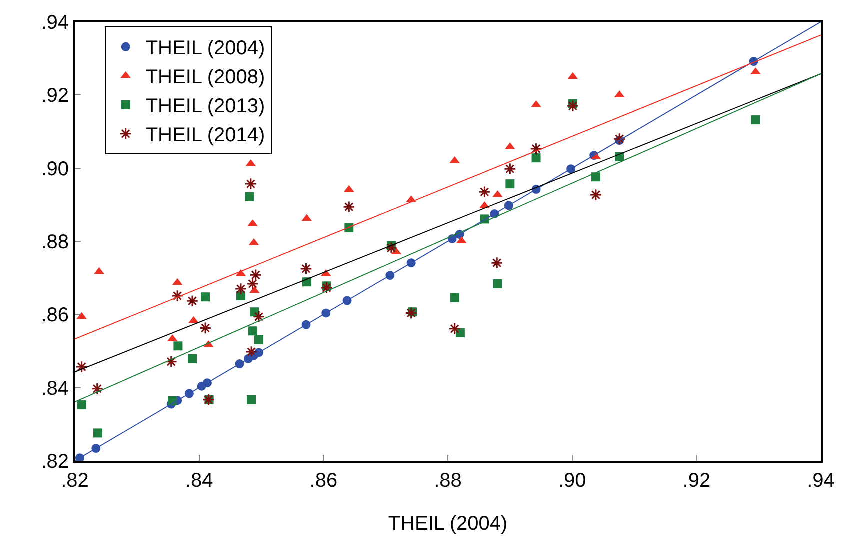  Describe the element at coordinates (55, 23) in the screenshot. I see `y-tick-label: .94` at that location.